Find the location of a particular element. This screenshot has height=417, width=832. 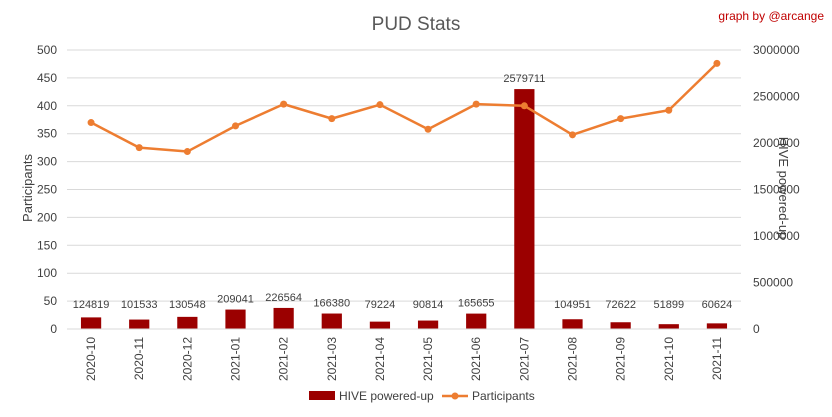

x-tick-label: 2021-11 is located at coordinates (717, 358).